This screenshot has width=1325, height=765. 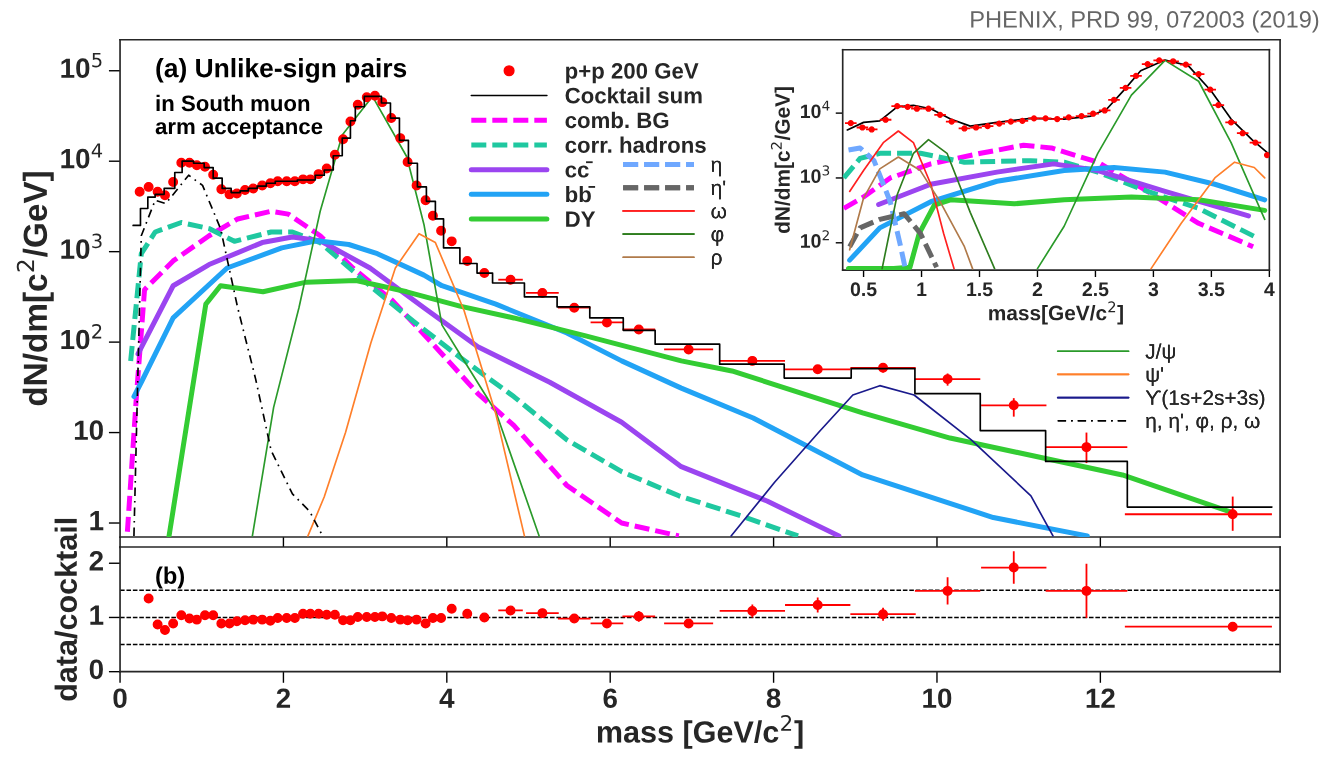 What do you see at coordinates (1160, 353) in the screenshot?
I see `legend-label: J/ψ` at bounding box center [1160, 353].